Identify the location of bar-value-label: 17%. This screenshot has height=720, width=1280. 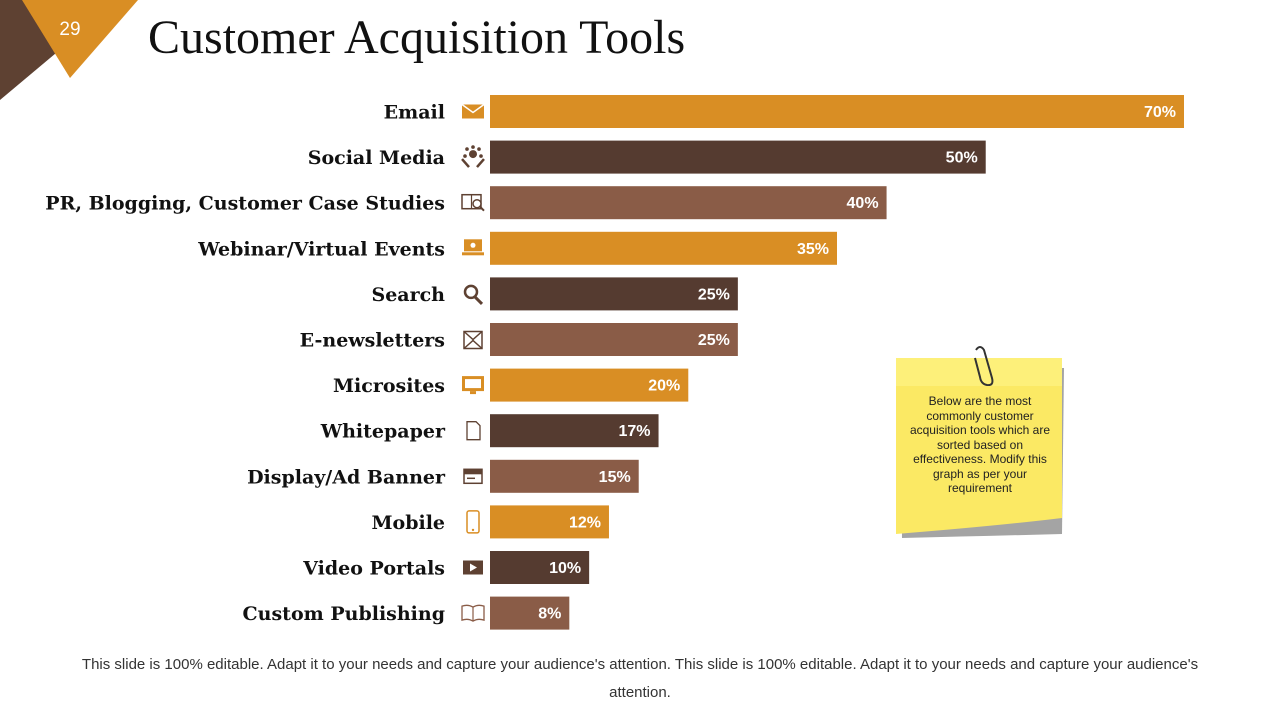
(635, 431).